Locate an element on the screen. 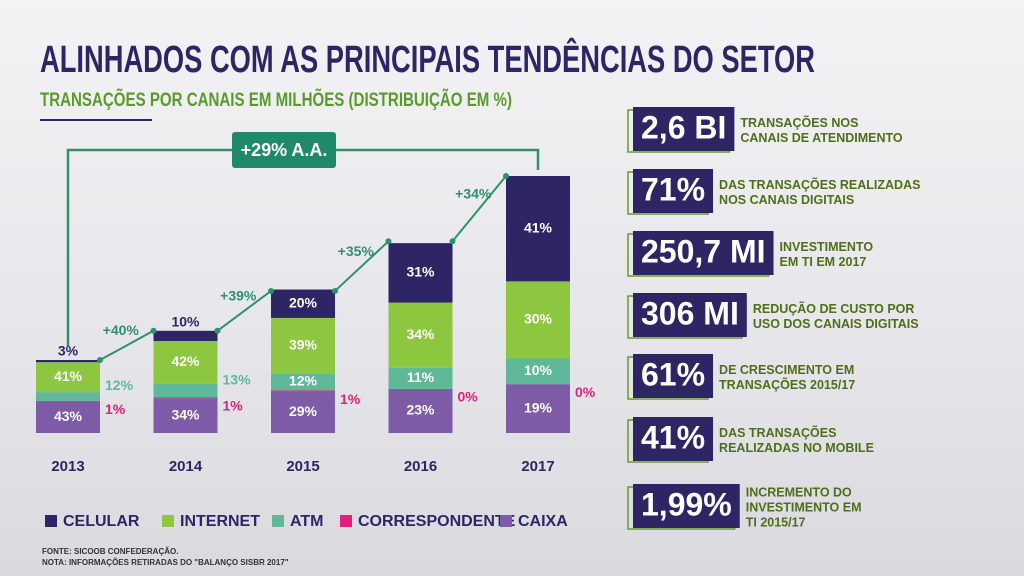  growth-label: +35% is located at coordinates (356, 251).